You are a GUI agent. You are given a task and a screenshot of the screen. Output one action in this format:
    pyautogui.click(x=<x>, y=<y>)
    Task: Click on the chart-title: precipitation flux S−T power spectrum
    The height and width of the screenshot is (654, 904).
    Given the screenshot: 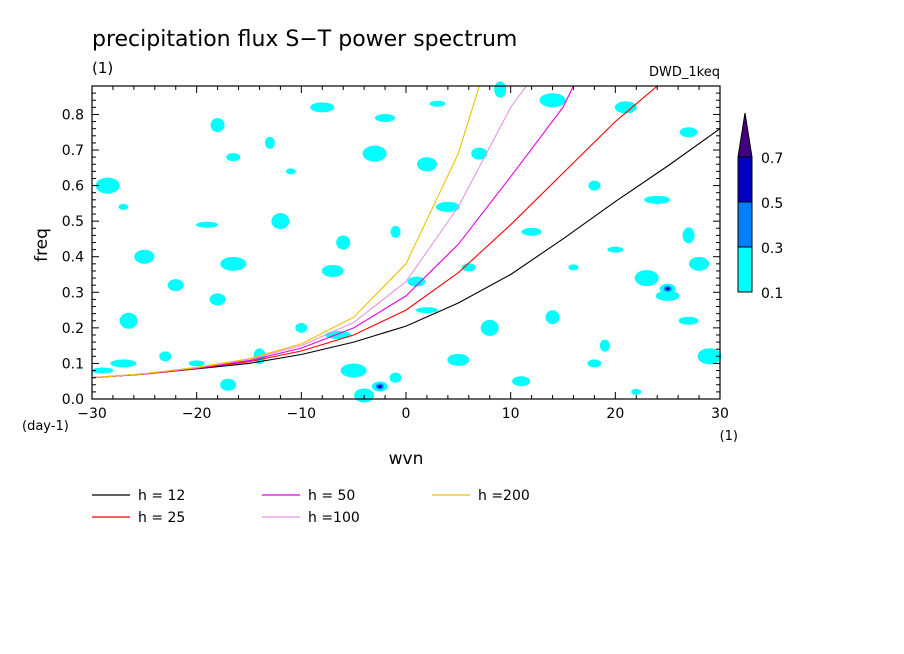 What is the action you would take?
    pyautogui.click(x=304, y=39)
    